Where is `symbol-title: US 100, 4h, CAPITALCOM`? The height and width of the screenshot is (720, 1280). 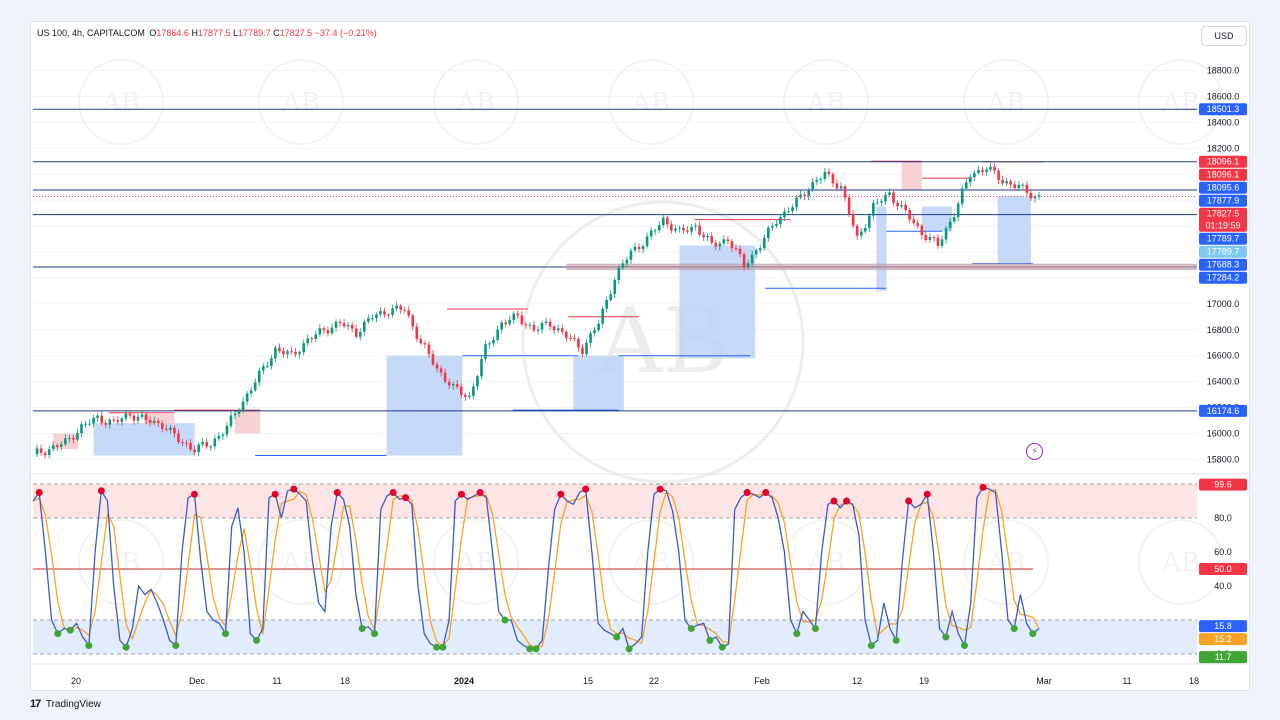 symbol-title: US 100, 4h, CAPITALCOM is located at coordinates (91, 33).